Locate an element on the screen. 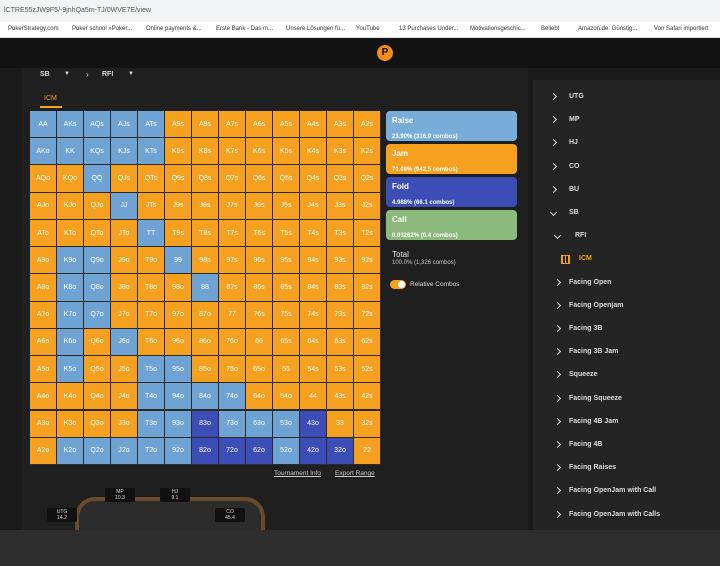 The image size is (720, 566). hand-cell: KTs is located at coordinates (151, 151).